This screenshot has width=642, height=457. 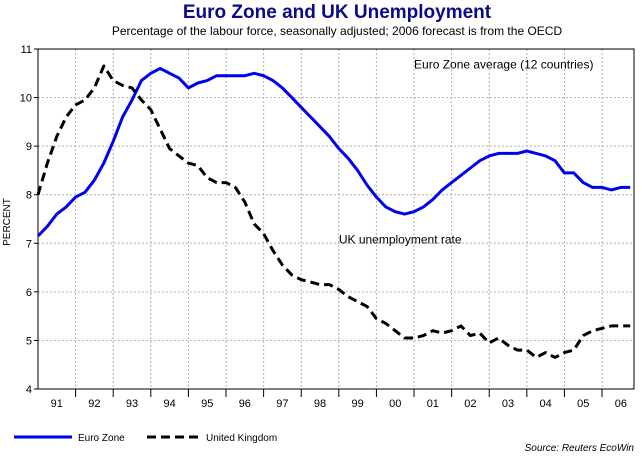 What do you see at coordinates (145, 438) in the screenshot?
I see `legend: Euro Zone United Kingdom` at bounding box center [145, 438].